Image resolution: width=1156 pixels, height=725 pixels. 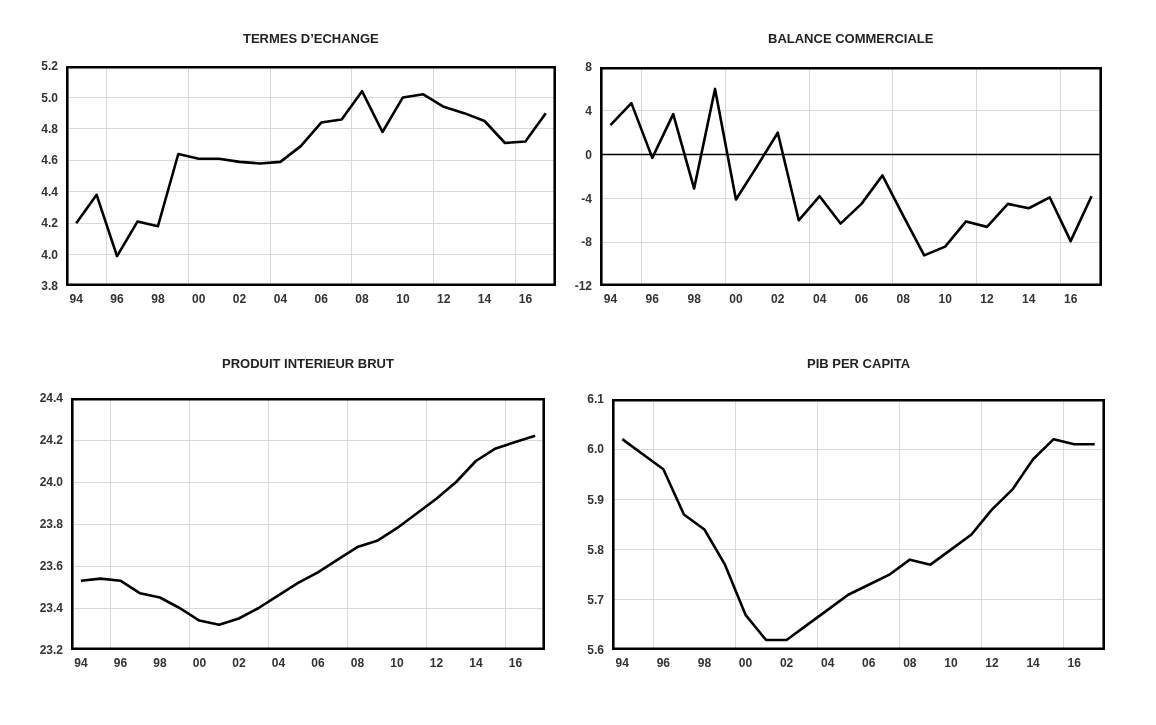 What do you see at coordinates (851, 38) in the screenshot?
I see `chart-title: BALANCE COMMERCIALE` at bounding box center [851, 38].